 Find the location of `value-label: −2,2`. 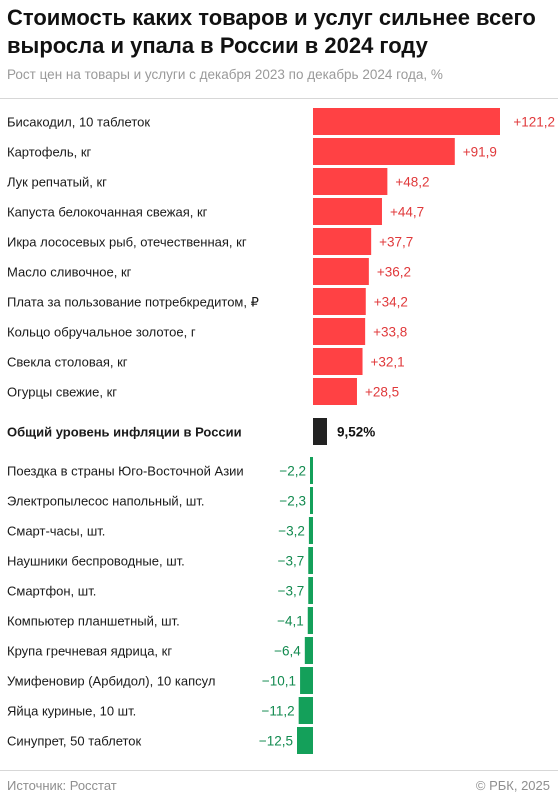

value-label: −2,2 is located at coordinates (292, 471).